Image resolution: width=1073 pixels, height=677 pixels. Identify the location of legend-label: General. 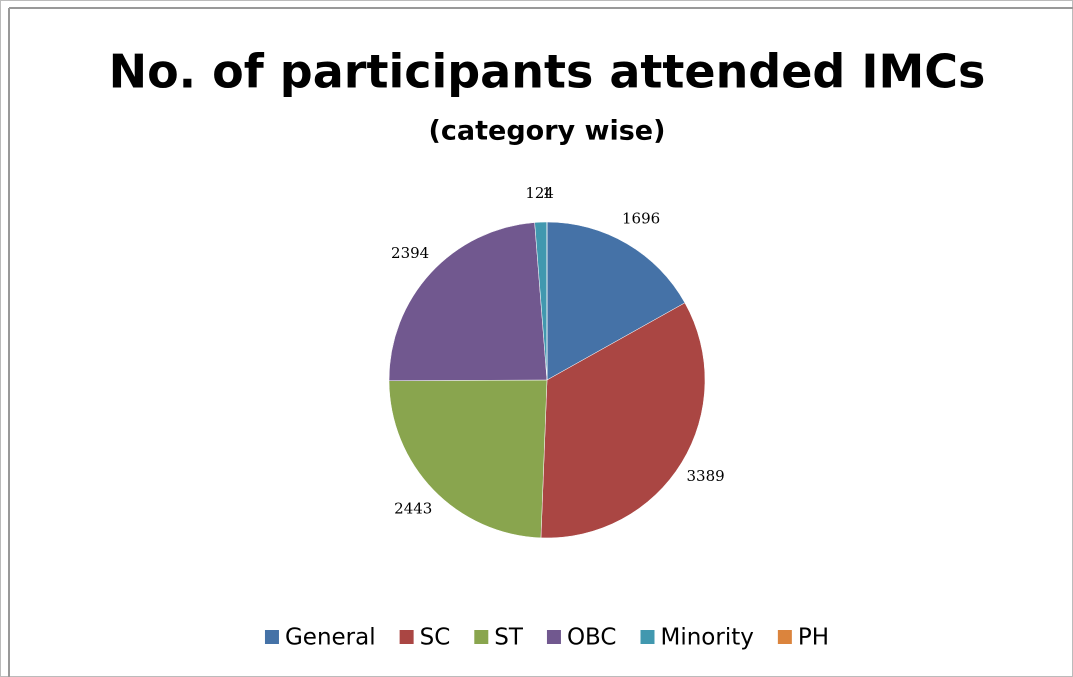
(330, 638).